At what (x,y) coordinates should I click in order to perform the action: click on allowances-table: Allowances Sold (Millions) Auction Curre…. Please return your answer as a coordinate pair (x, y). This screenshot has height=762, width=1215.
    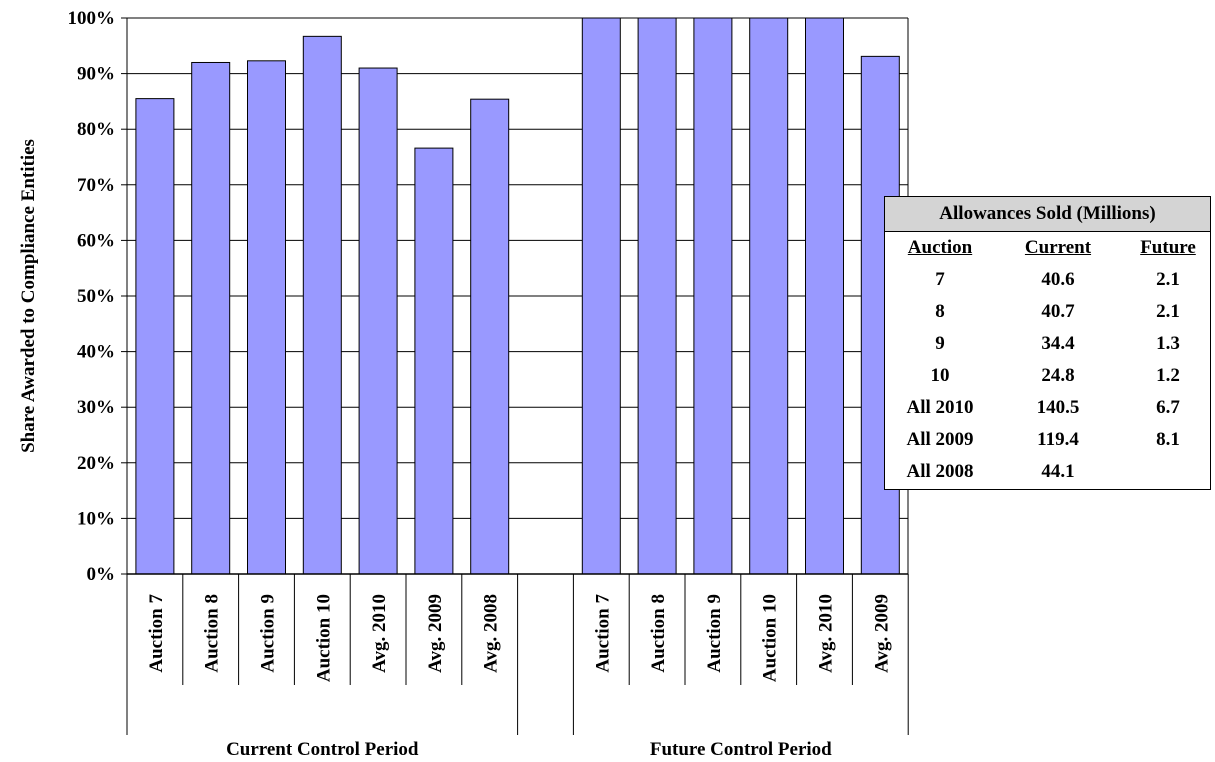
    Looking at the image, I should click on (1047, 343).